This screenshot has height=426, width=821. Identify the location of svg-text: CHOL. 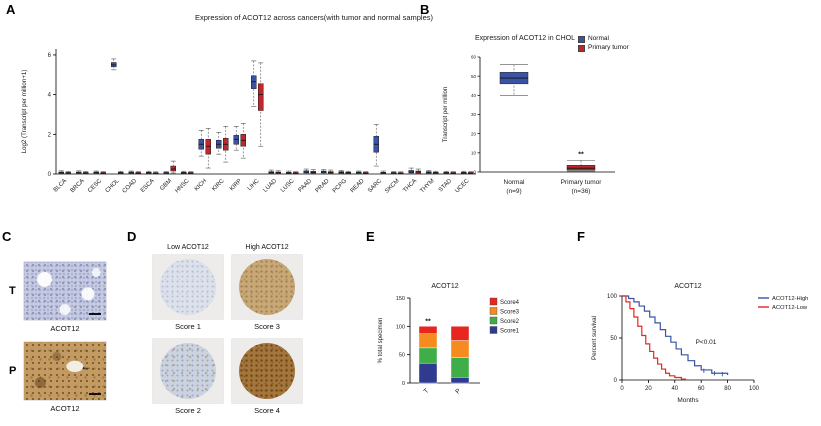
(113, 186).